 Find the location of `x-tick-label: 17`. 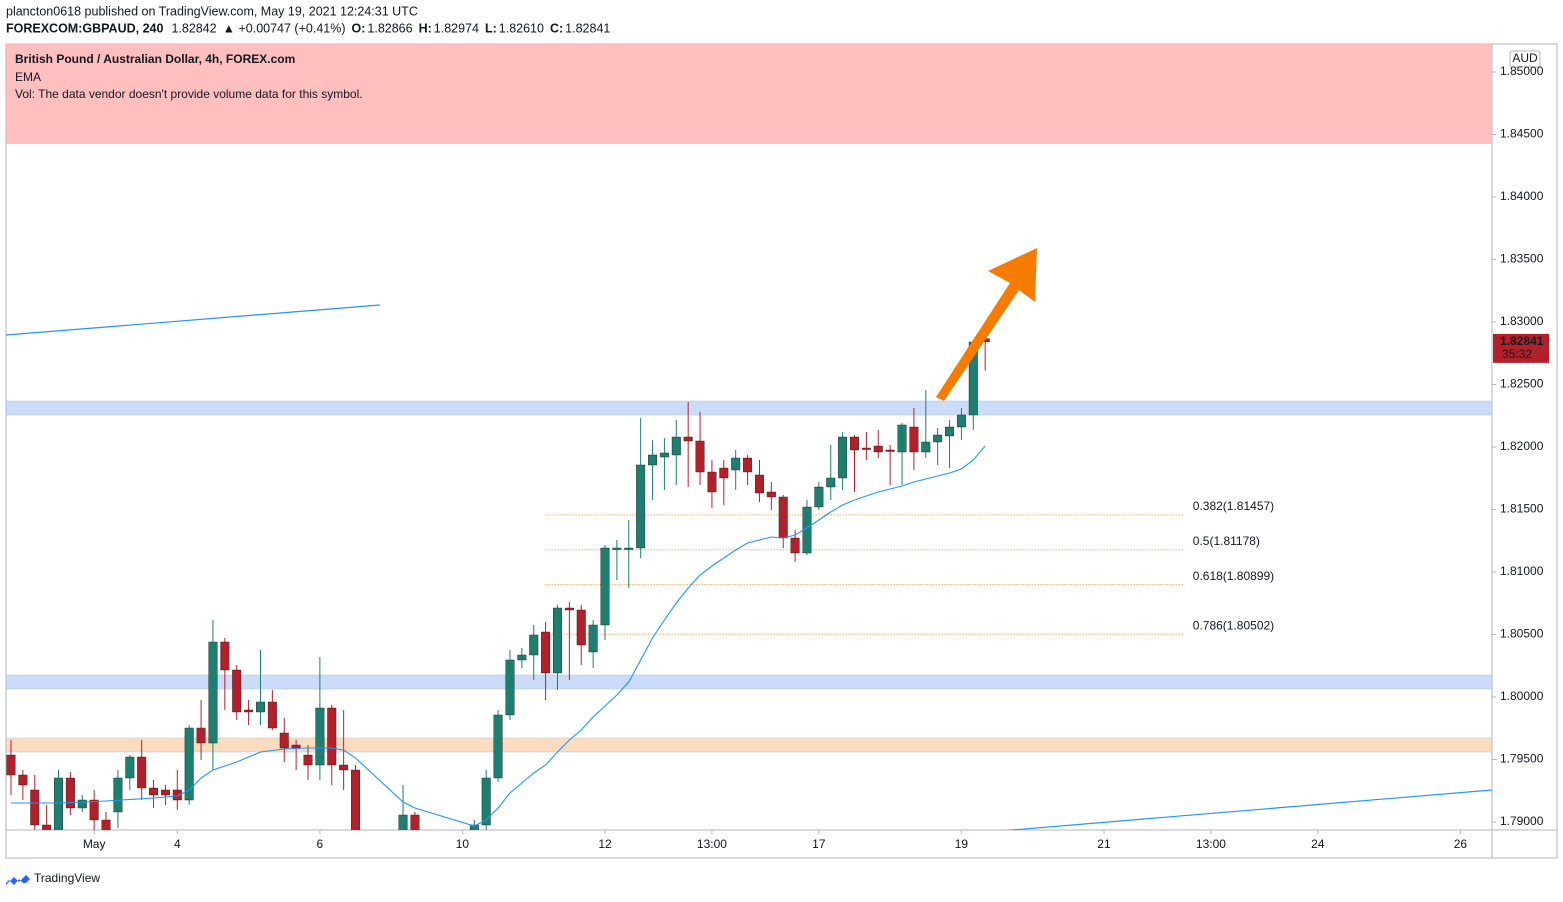

x-tick-label: 17 is located at coordinates (819, 844).